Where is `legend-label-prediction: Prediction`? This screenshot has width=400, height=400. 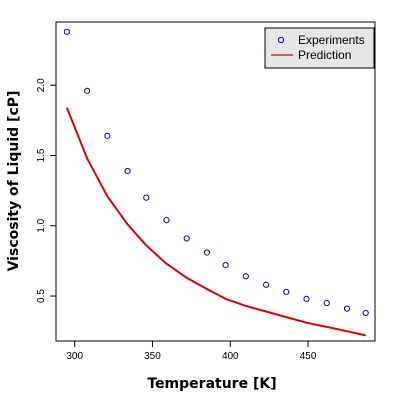 legend-label-prediction: Prediction is located at coordinates (324, 55).